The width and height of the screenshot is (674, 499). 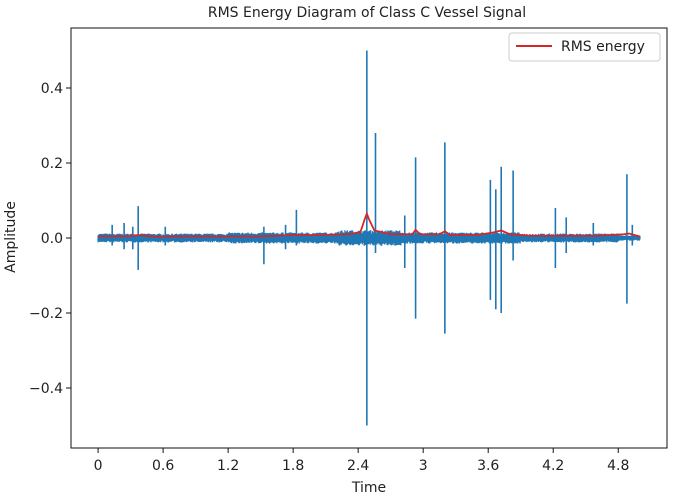 I want to click on legend-box, so click(x=584, y=47).